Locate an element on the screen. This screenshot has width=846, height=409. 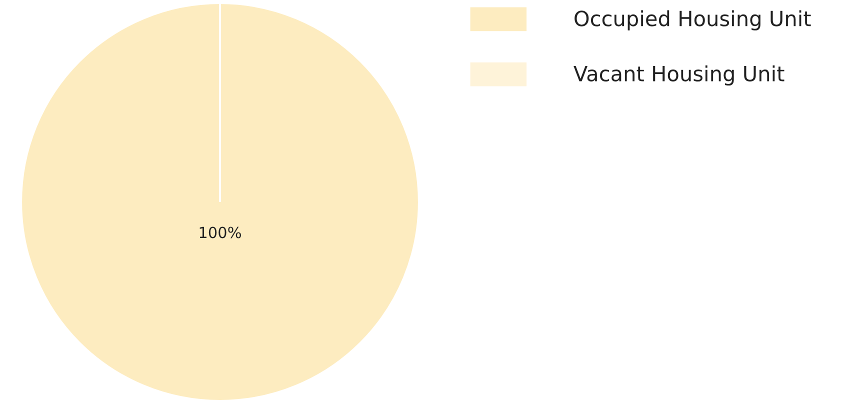
legend-label: Vacant Housing Unit is located at coordinates (679, 75).